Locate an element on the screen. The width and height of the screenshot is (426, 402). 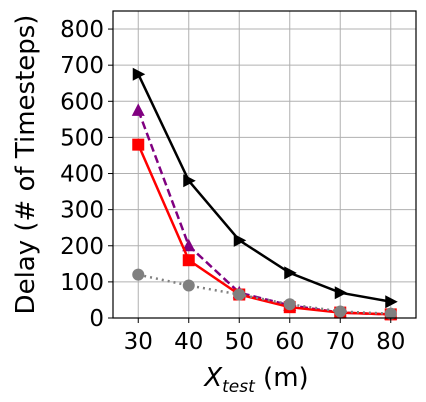
x-tick-label-2: 50 is located at coordinates (239, 342).